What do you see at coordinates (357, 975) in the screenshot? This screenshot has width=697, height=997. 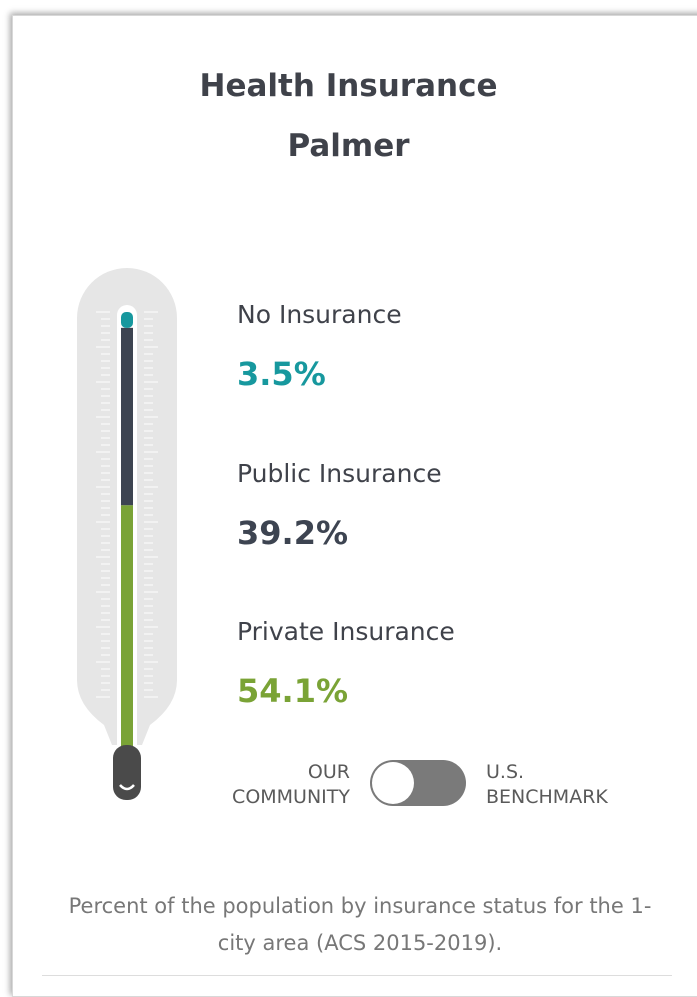 I see `divider` at bounding box center [357, 975].